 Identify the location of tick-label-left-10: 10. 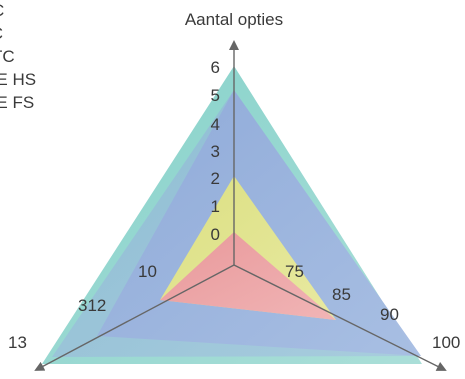
(147, 271).